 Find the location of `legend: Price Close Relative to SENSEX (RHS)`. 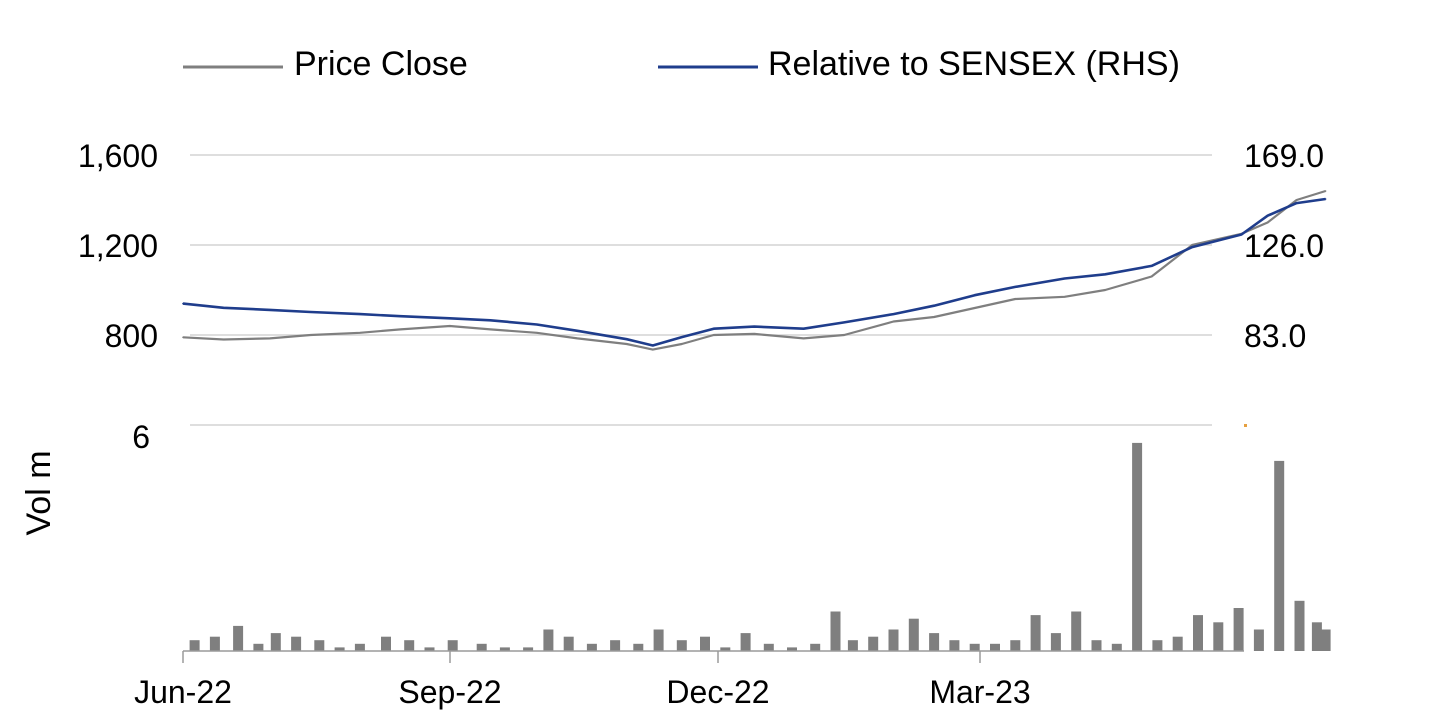

legend: Price Close Relative to SENSEX (RHS) is located at coordinates (681, 64).